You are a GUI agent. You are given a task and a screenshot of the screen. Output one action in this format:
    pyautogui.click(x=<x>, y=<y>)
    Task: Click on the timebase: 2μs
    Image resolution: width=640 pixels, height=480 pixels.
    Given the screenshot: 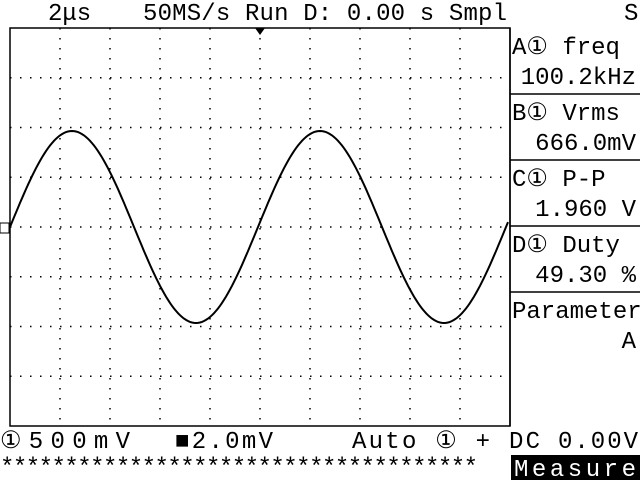 What is the action you would take?
    pyautogui.click(x=69, y=14)
    